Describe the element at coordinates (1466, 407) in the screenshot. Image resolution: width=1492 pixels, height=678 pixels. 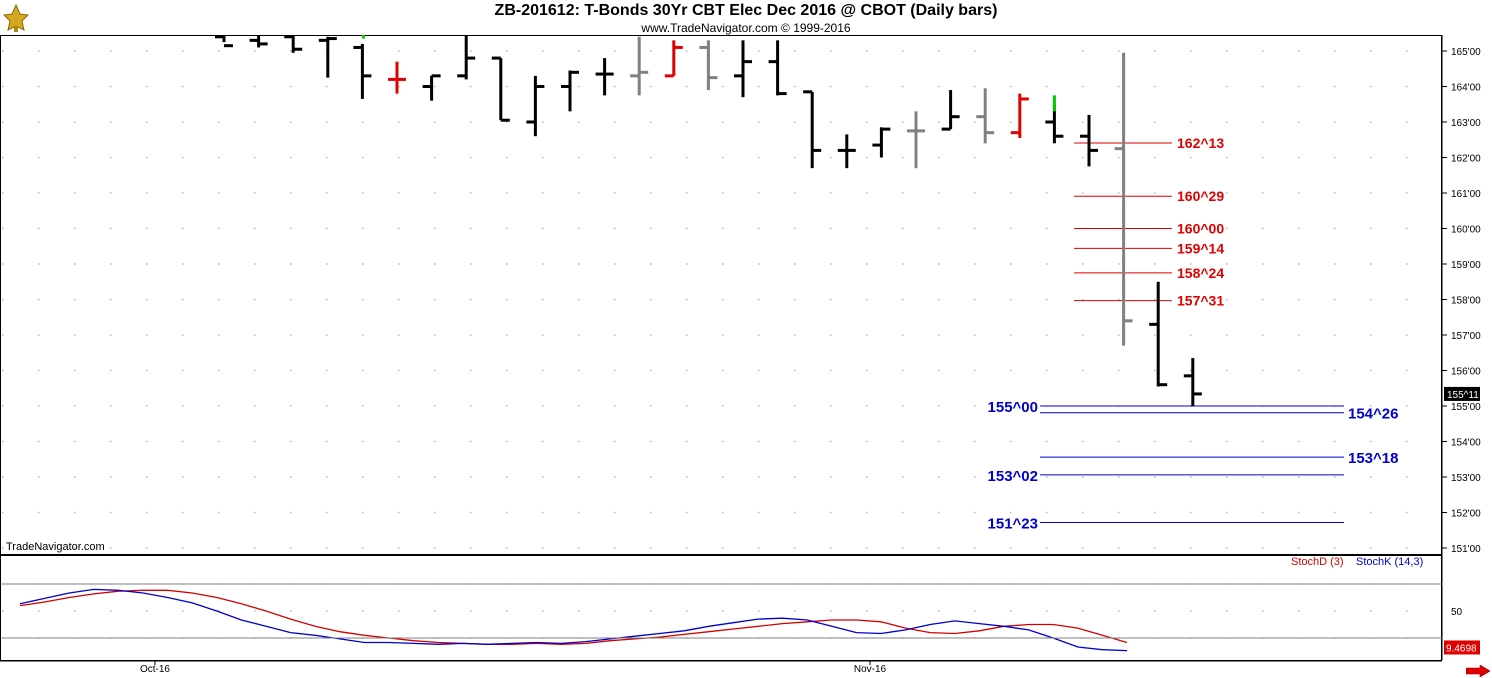
I see `price-axis-label: 155'00` at that location.